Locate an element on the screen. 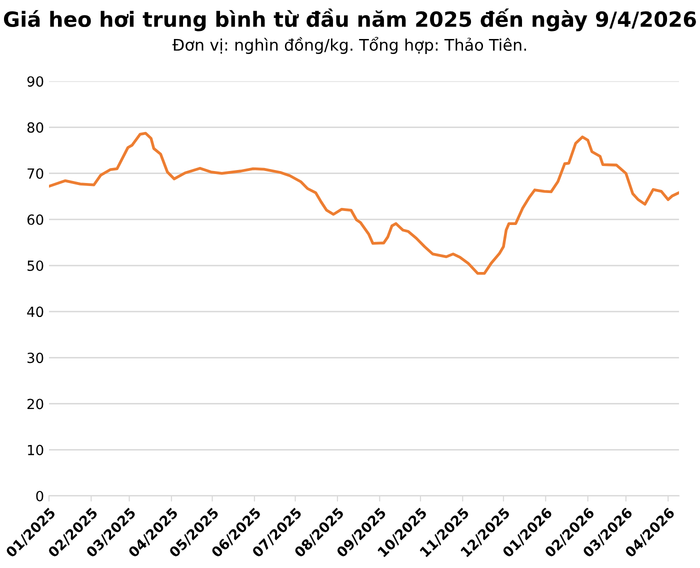 The height and width of the screenshot is (568, 700). y-tick-label: 40 is located at coordinates (35, 312).